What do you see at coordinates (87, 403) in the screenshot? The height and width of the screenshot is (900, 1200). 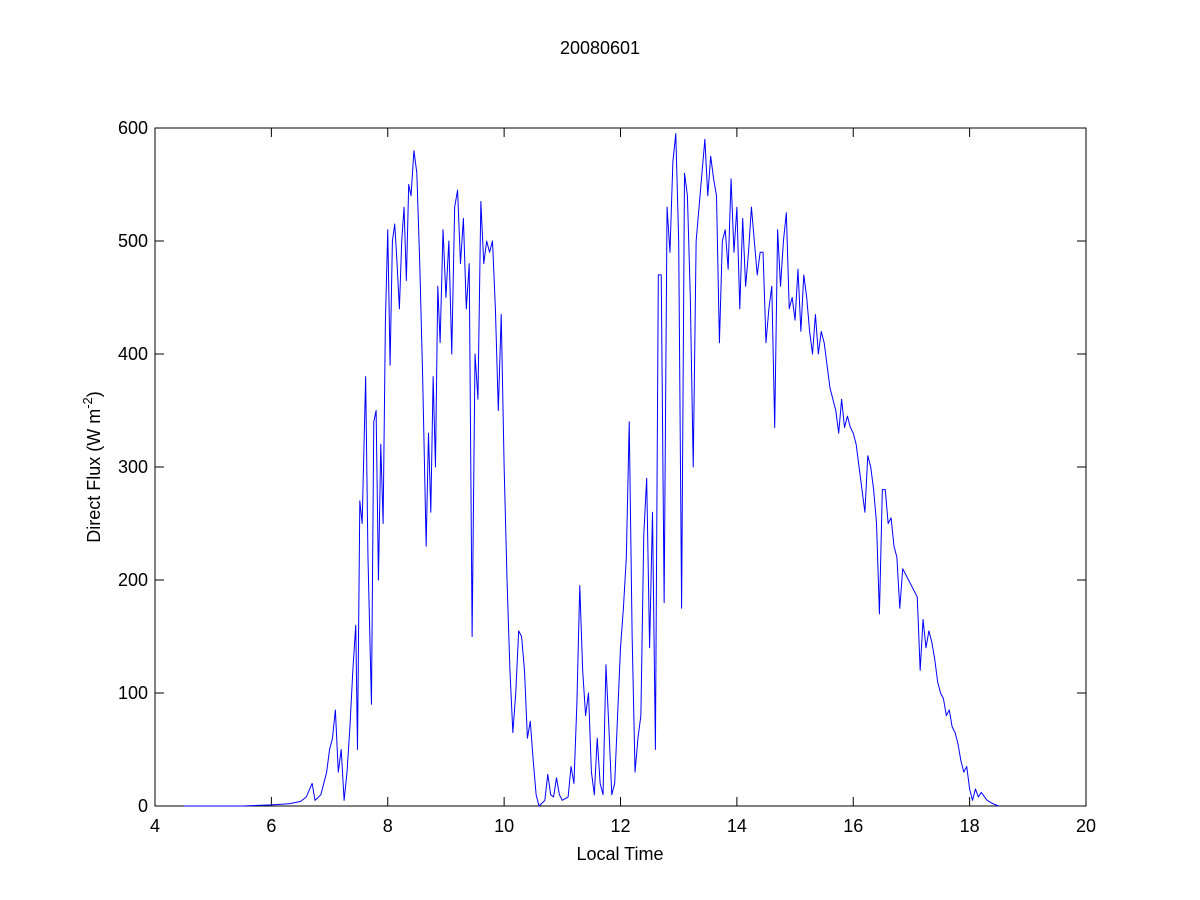 I see `y-axis-label-superscript: -2` at bounding box center [87, 403].